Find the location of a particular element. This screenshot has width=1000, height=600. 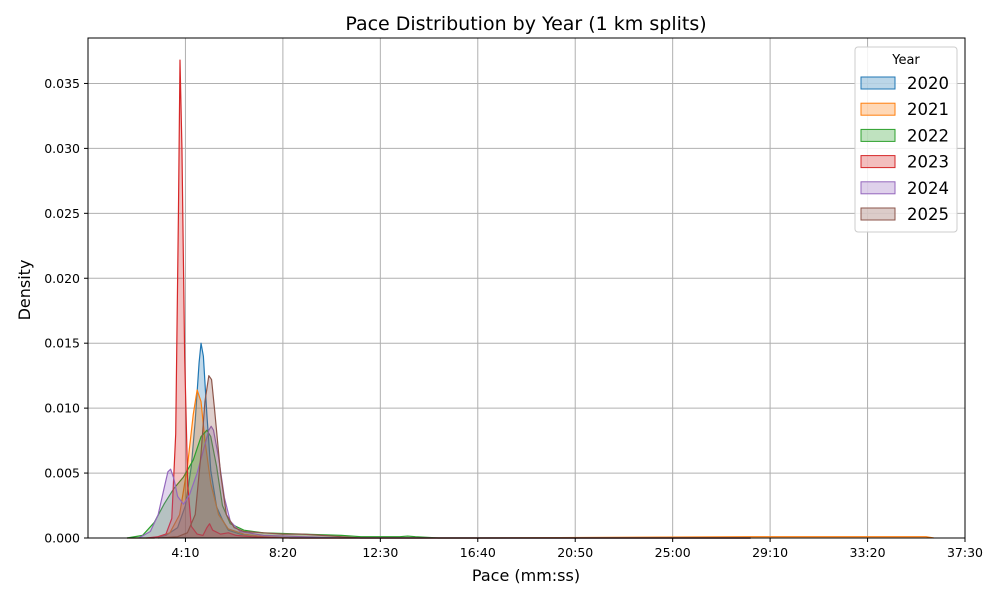

x-tick-label: 4:10 is located at coordinates (185, 552).